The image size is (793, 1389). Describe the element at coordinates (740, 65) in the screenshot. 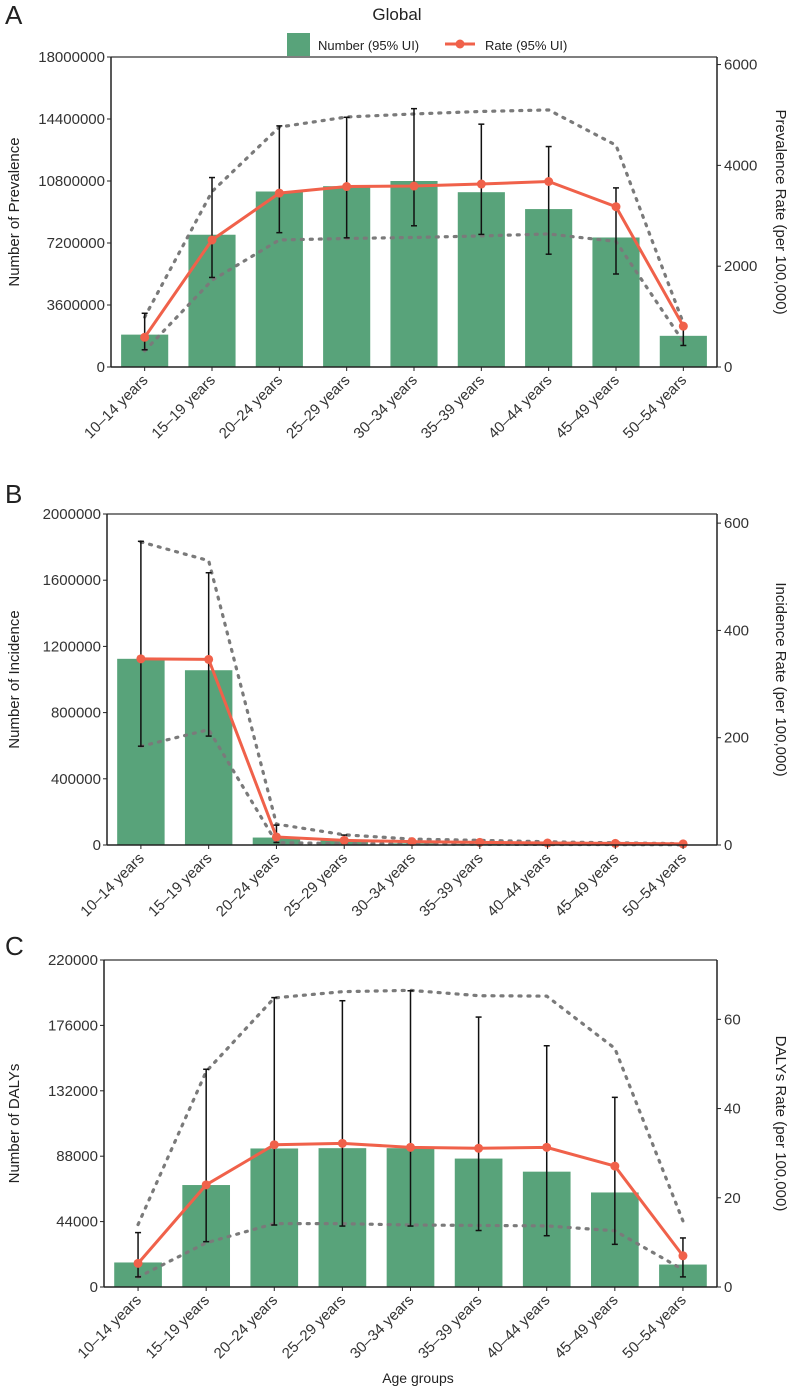

I see `y2-tick-label: 6000` at that location.